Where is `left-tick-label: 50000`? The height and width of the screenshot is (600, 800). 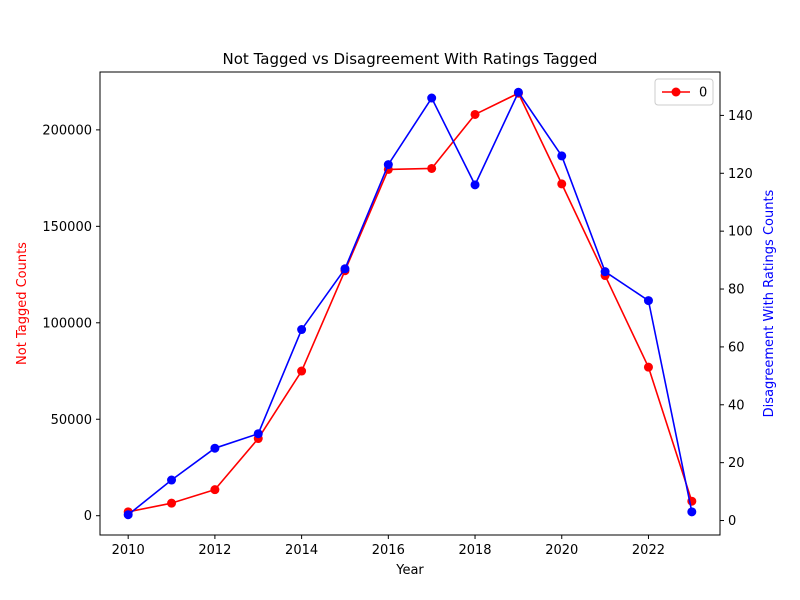 left-tick-label: 50000 is located at coordinates (71, 420).